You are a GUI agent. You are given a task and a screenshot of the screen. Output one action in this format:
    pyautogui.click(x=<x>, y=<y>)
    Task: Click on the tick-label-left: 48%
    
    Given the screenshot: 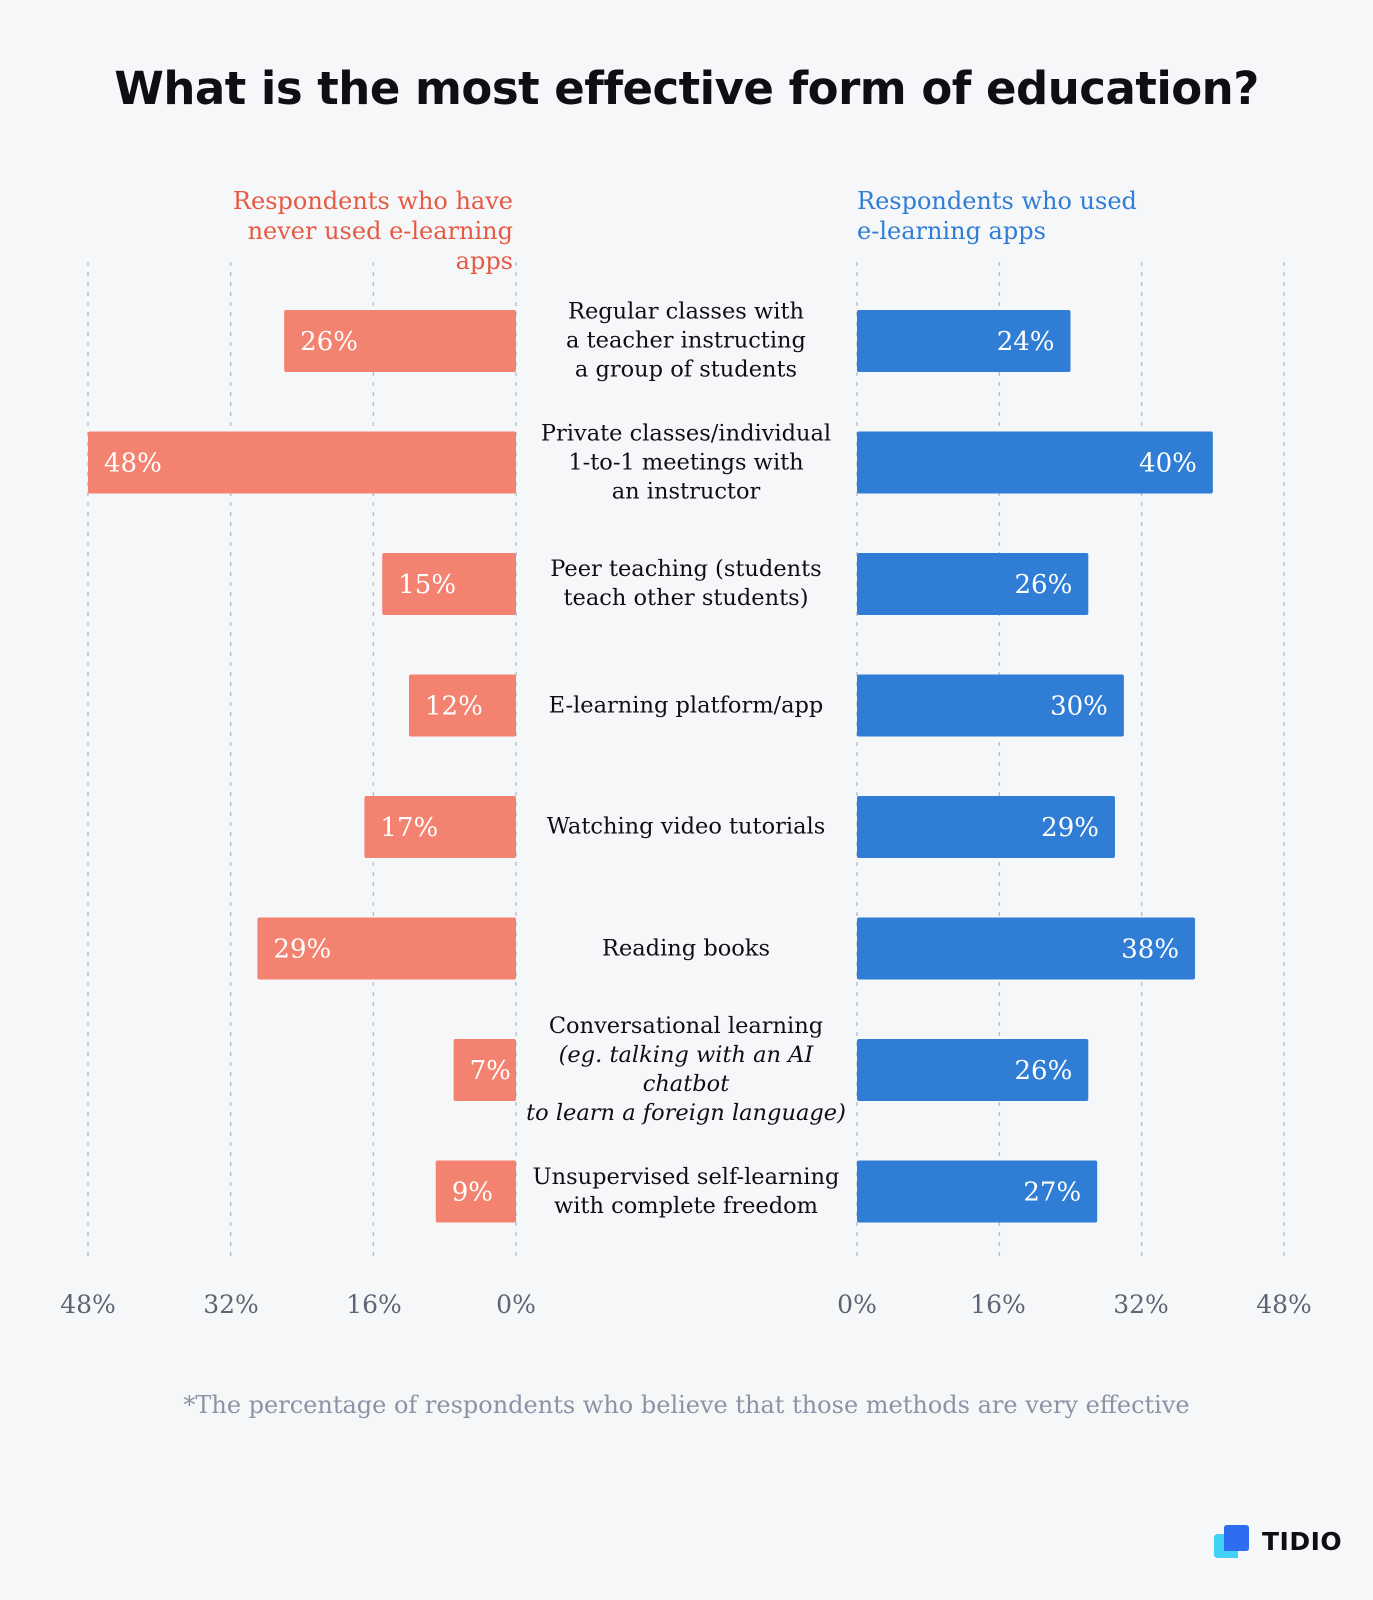 What is the action you would take?
    pyautogui.click(x=88, y=1304)
    